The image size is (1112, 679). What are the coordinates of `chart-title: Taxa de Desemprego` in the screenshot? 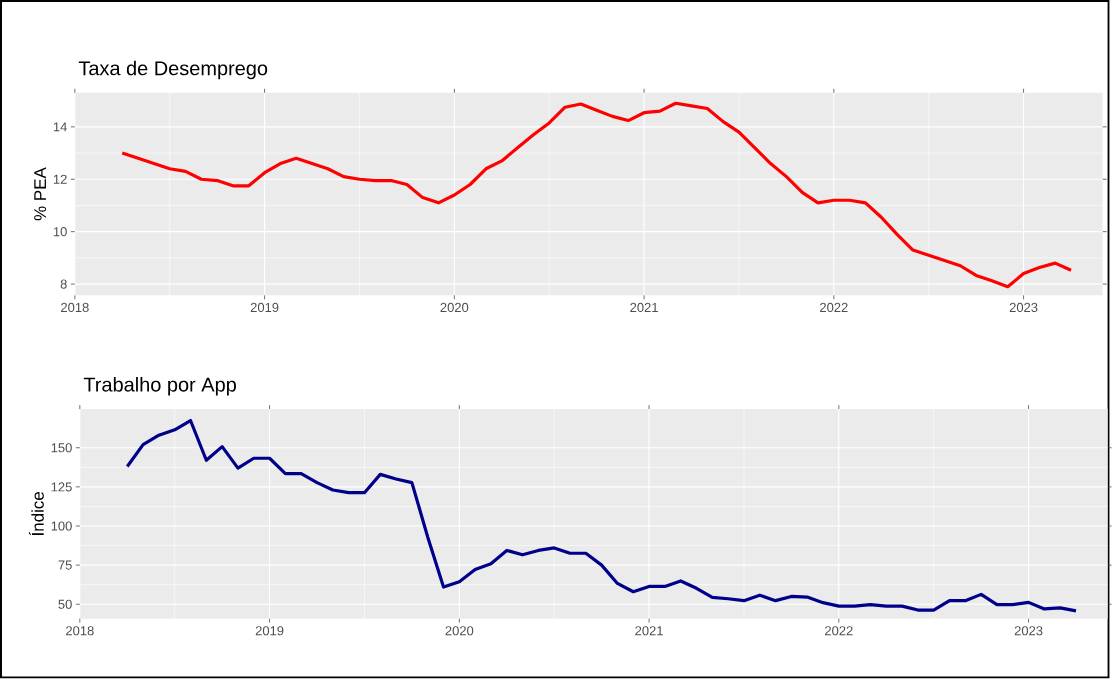 It's located at (173, 70).